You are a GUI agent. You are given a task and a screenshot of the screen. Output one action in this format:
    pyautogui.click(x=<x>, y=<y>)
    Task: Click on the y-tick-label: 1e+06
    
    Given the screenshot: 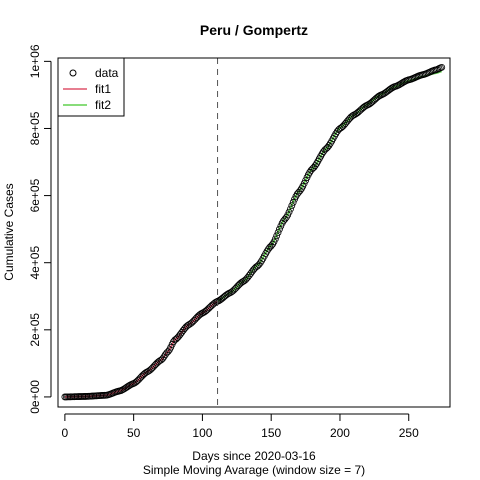 What is the action you would take?
    pyautogui.click(x=35, y=61)
    